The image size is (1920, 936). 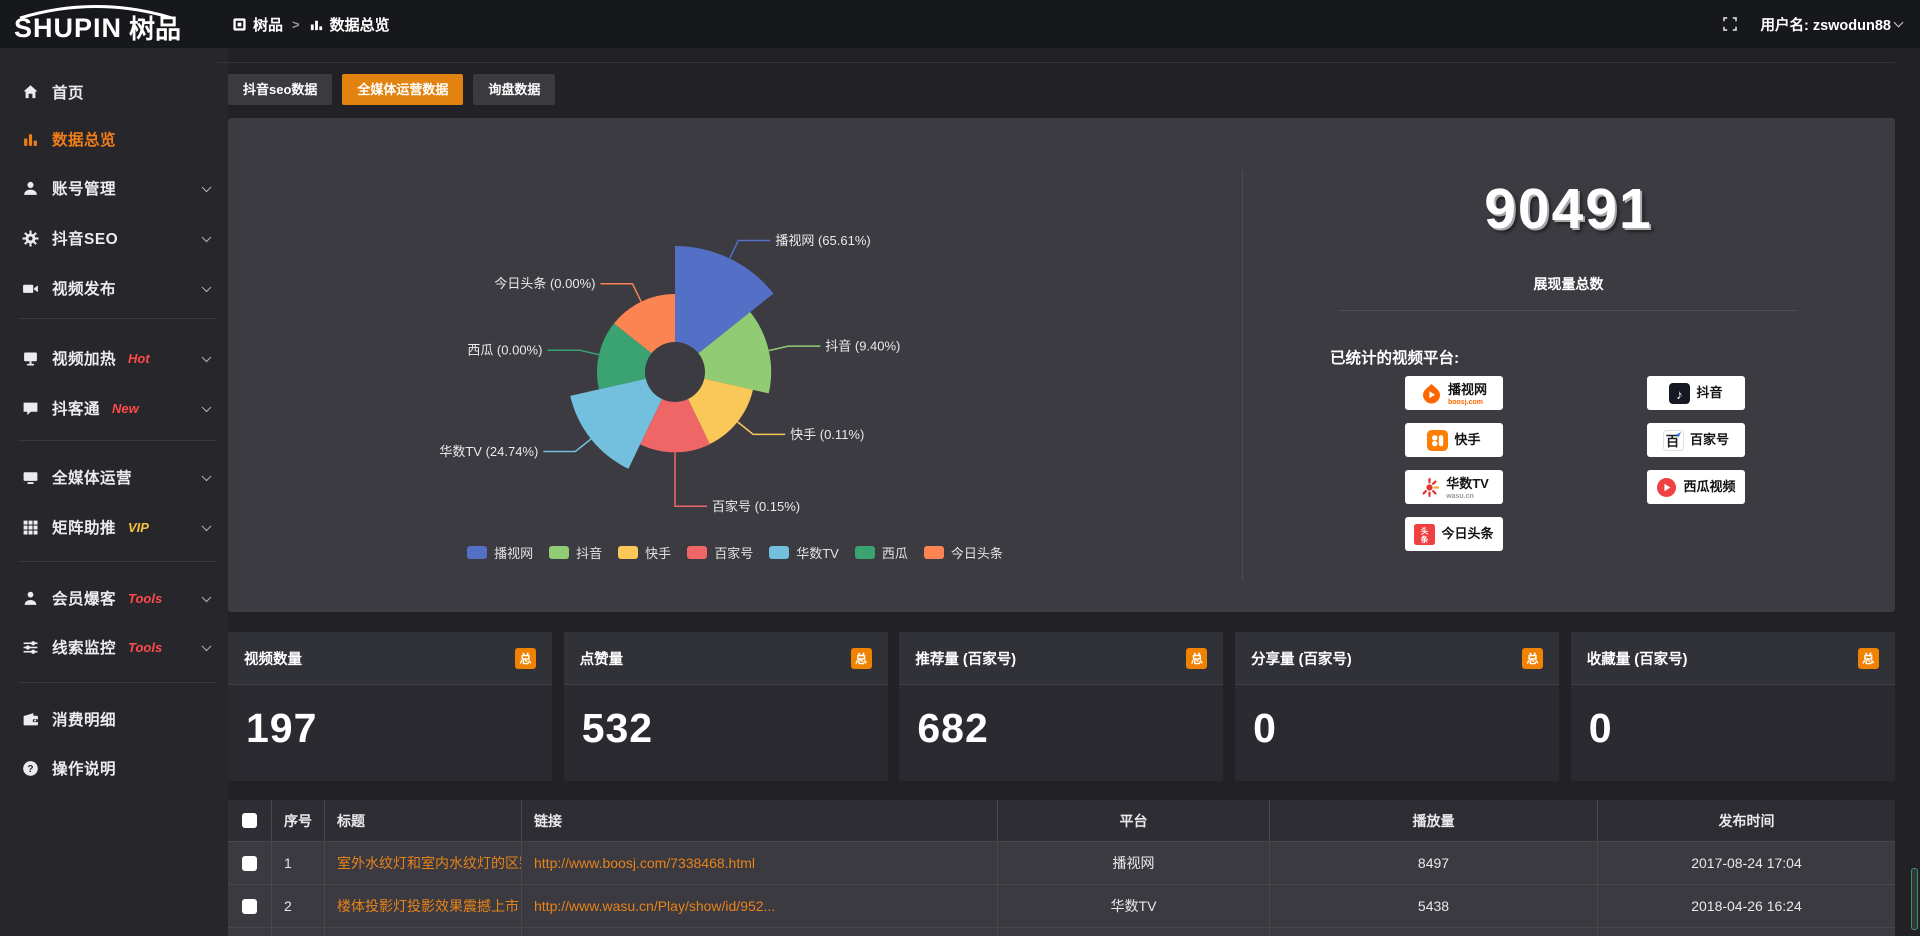 I want to click on sidebar-item-视频加热: 视频加热 Hot, so click(x=114, y=358).